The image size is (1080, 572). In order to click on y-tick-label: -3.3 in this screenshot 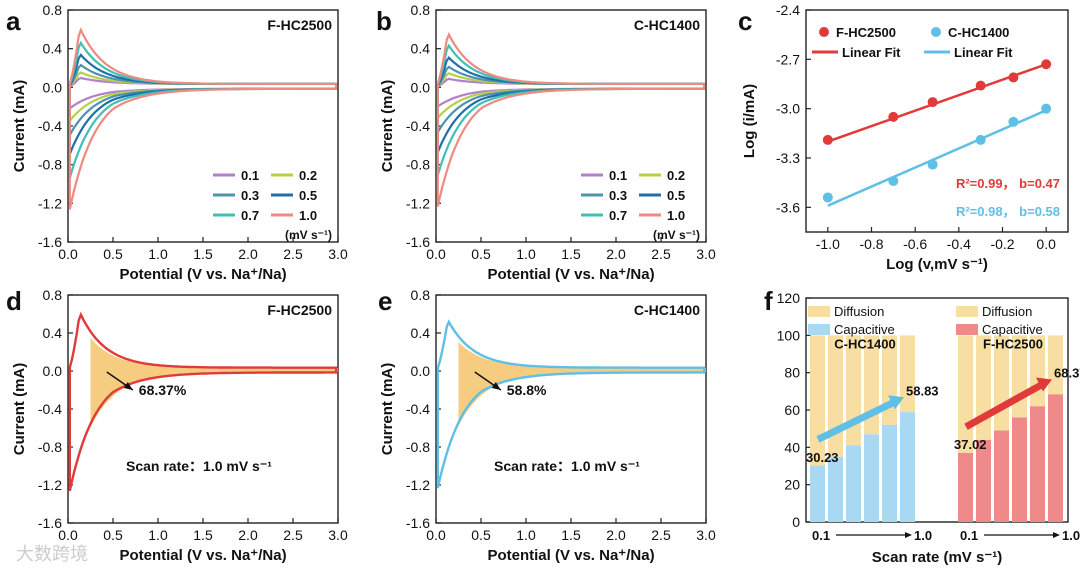, I will do `click(788, 158)`.